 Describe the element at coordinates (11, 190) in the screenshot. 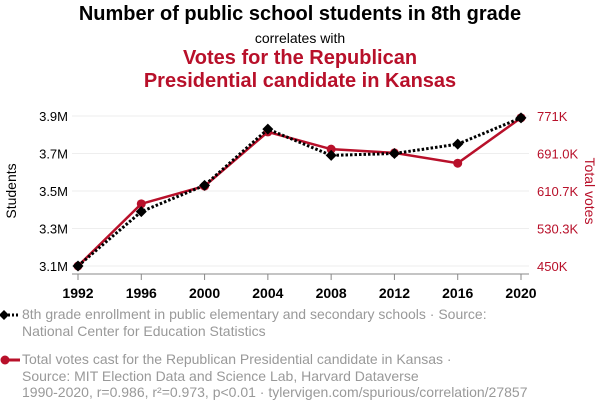

I see `y-axis-label: Students` at that location.